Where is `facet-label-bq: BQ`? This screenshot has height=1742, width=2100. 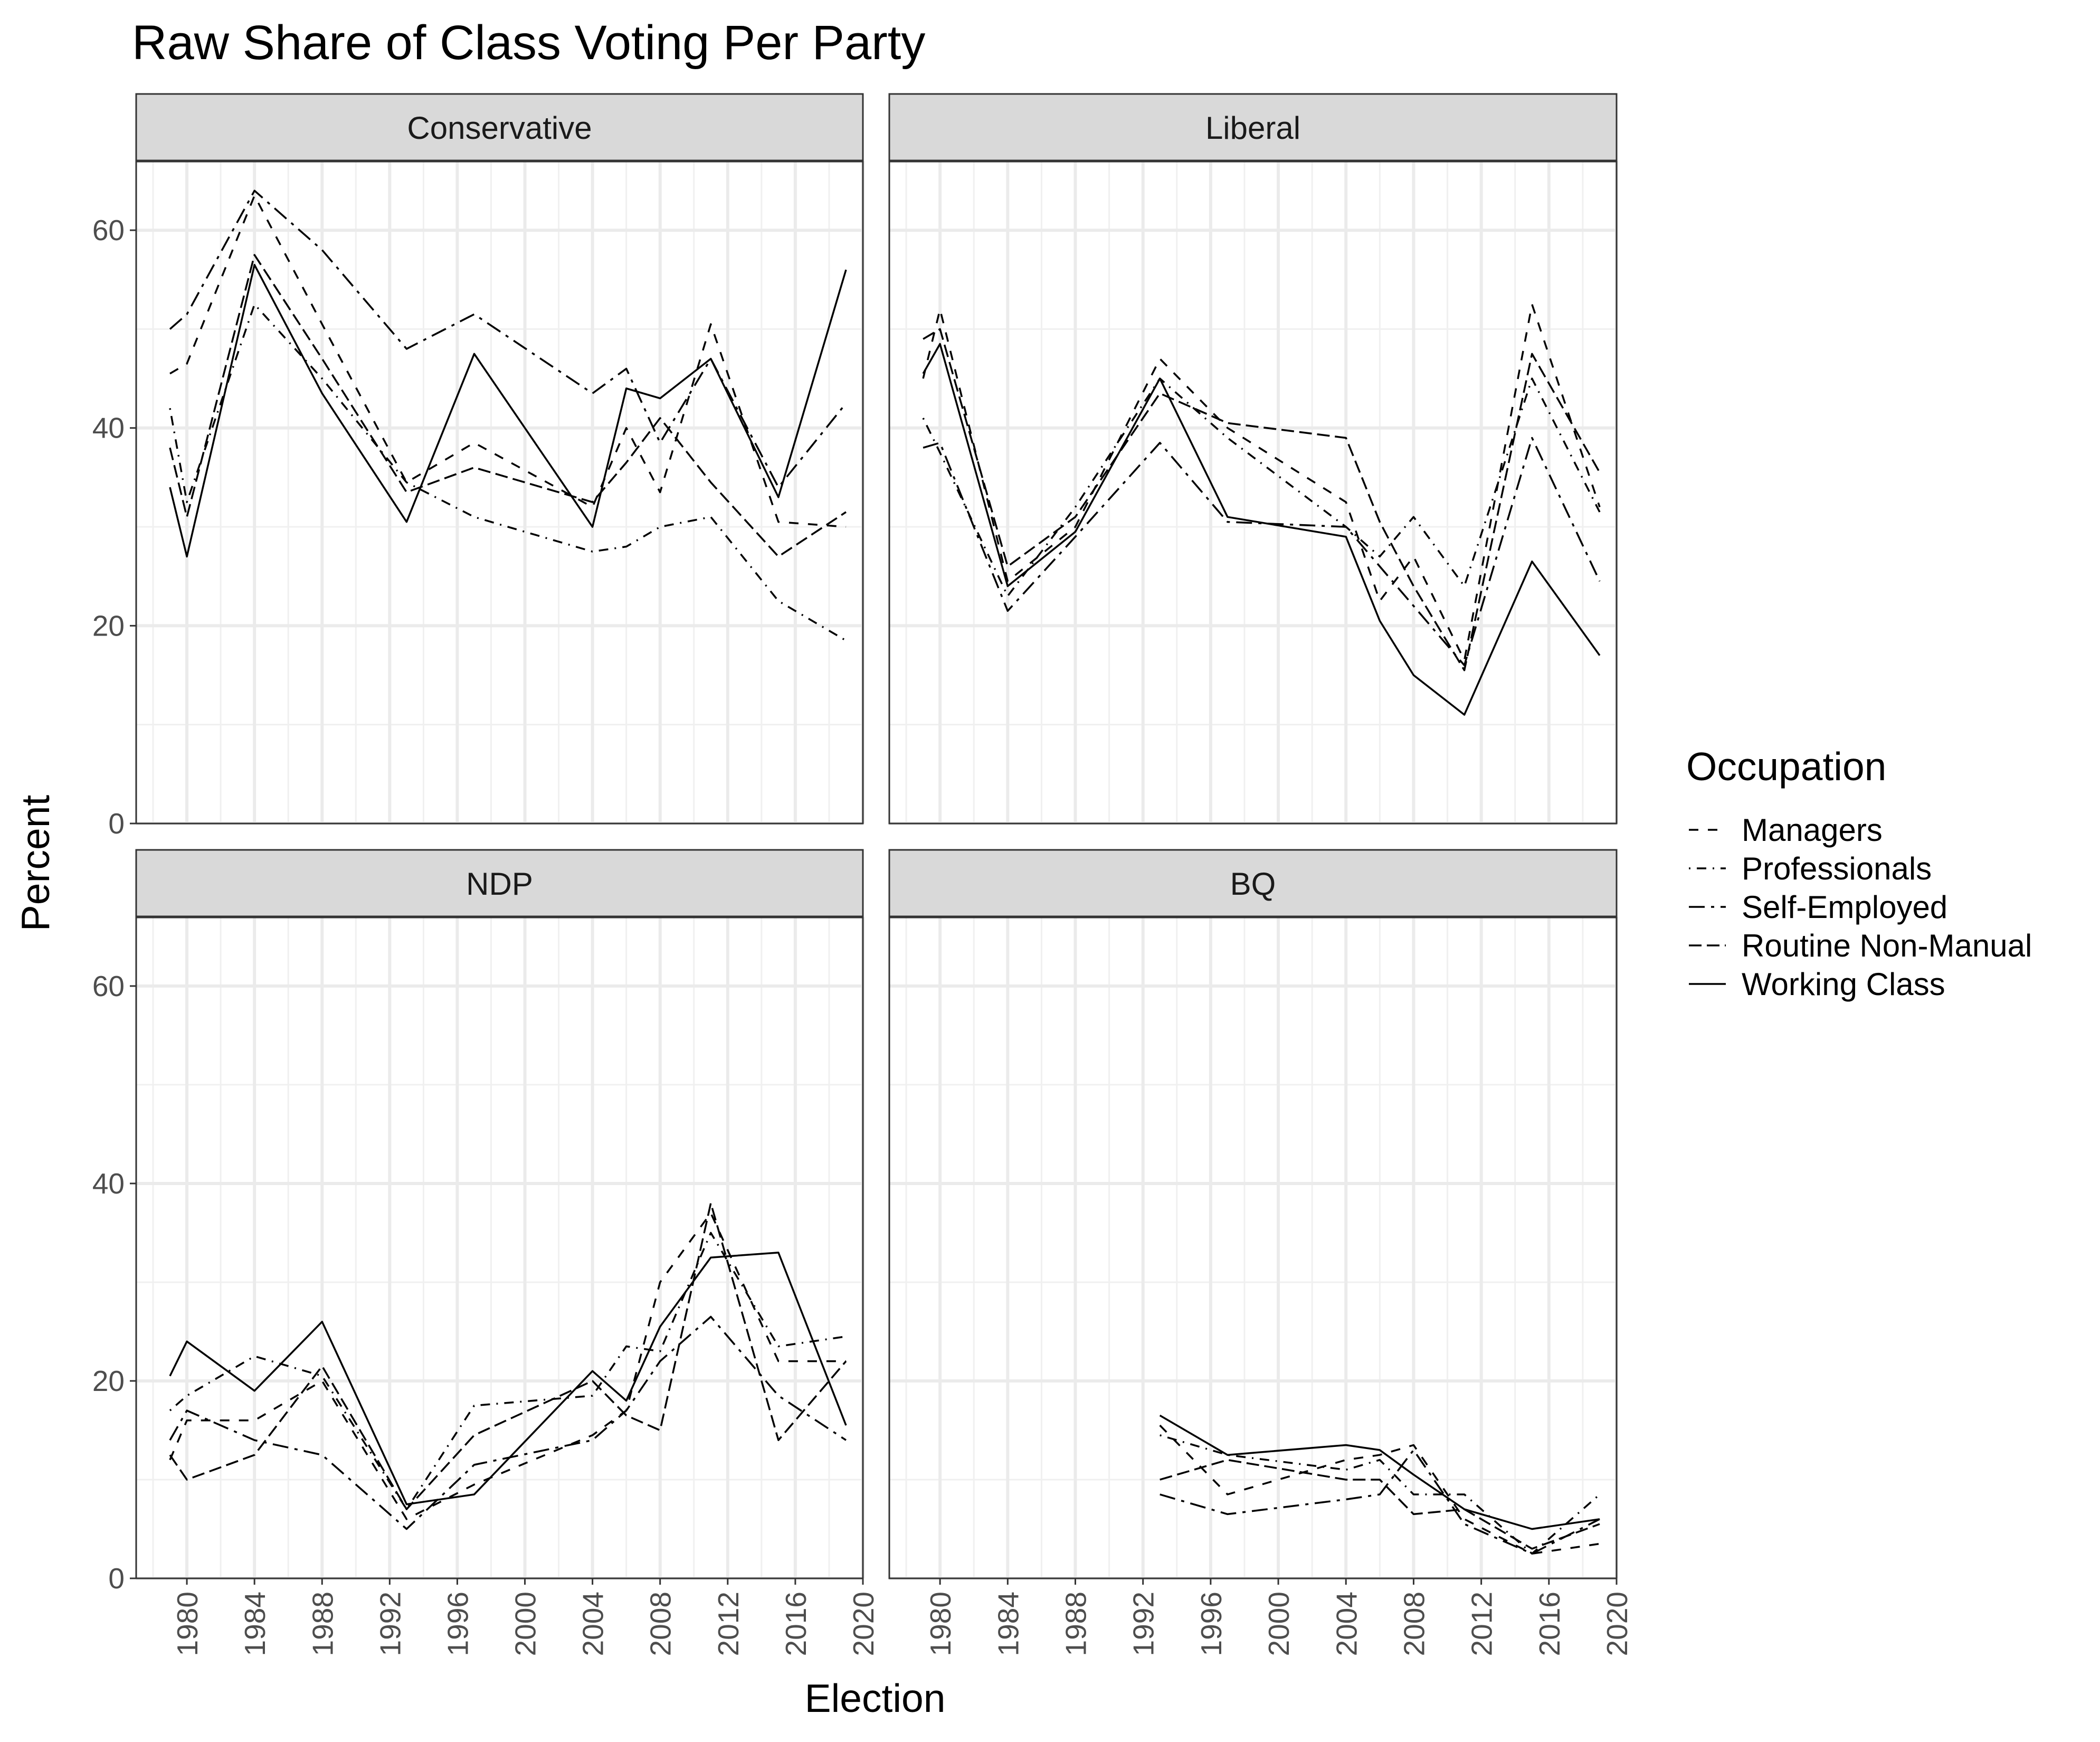
facet-label-bq: BQ is located at coordinates (1253, 884).